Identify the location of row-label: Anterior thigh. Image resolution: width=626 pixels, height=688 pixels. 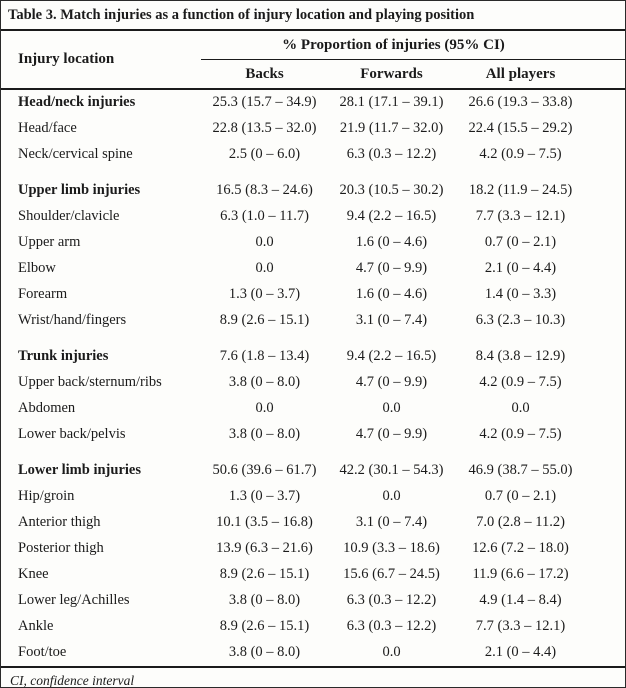
(59, 522).